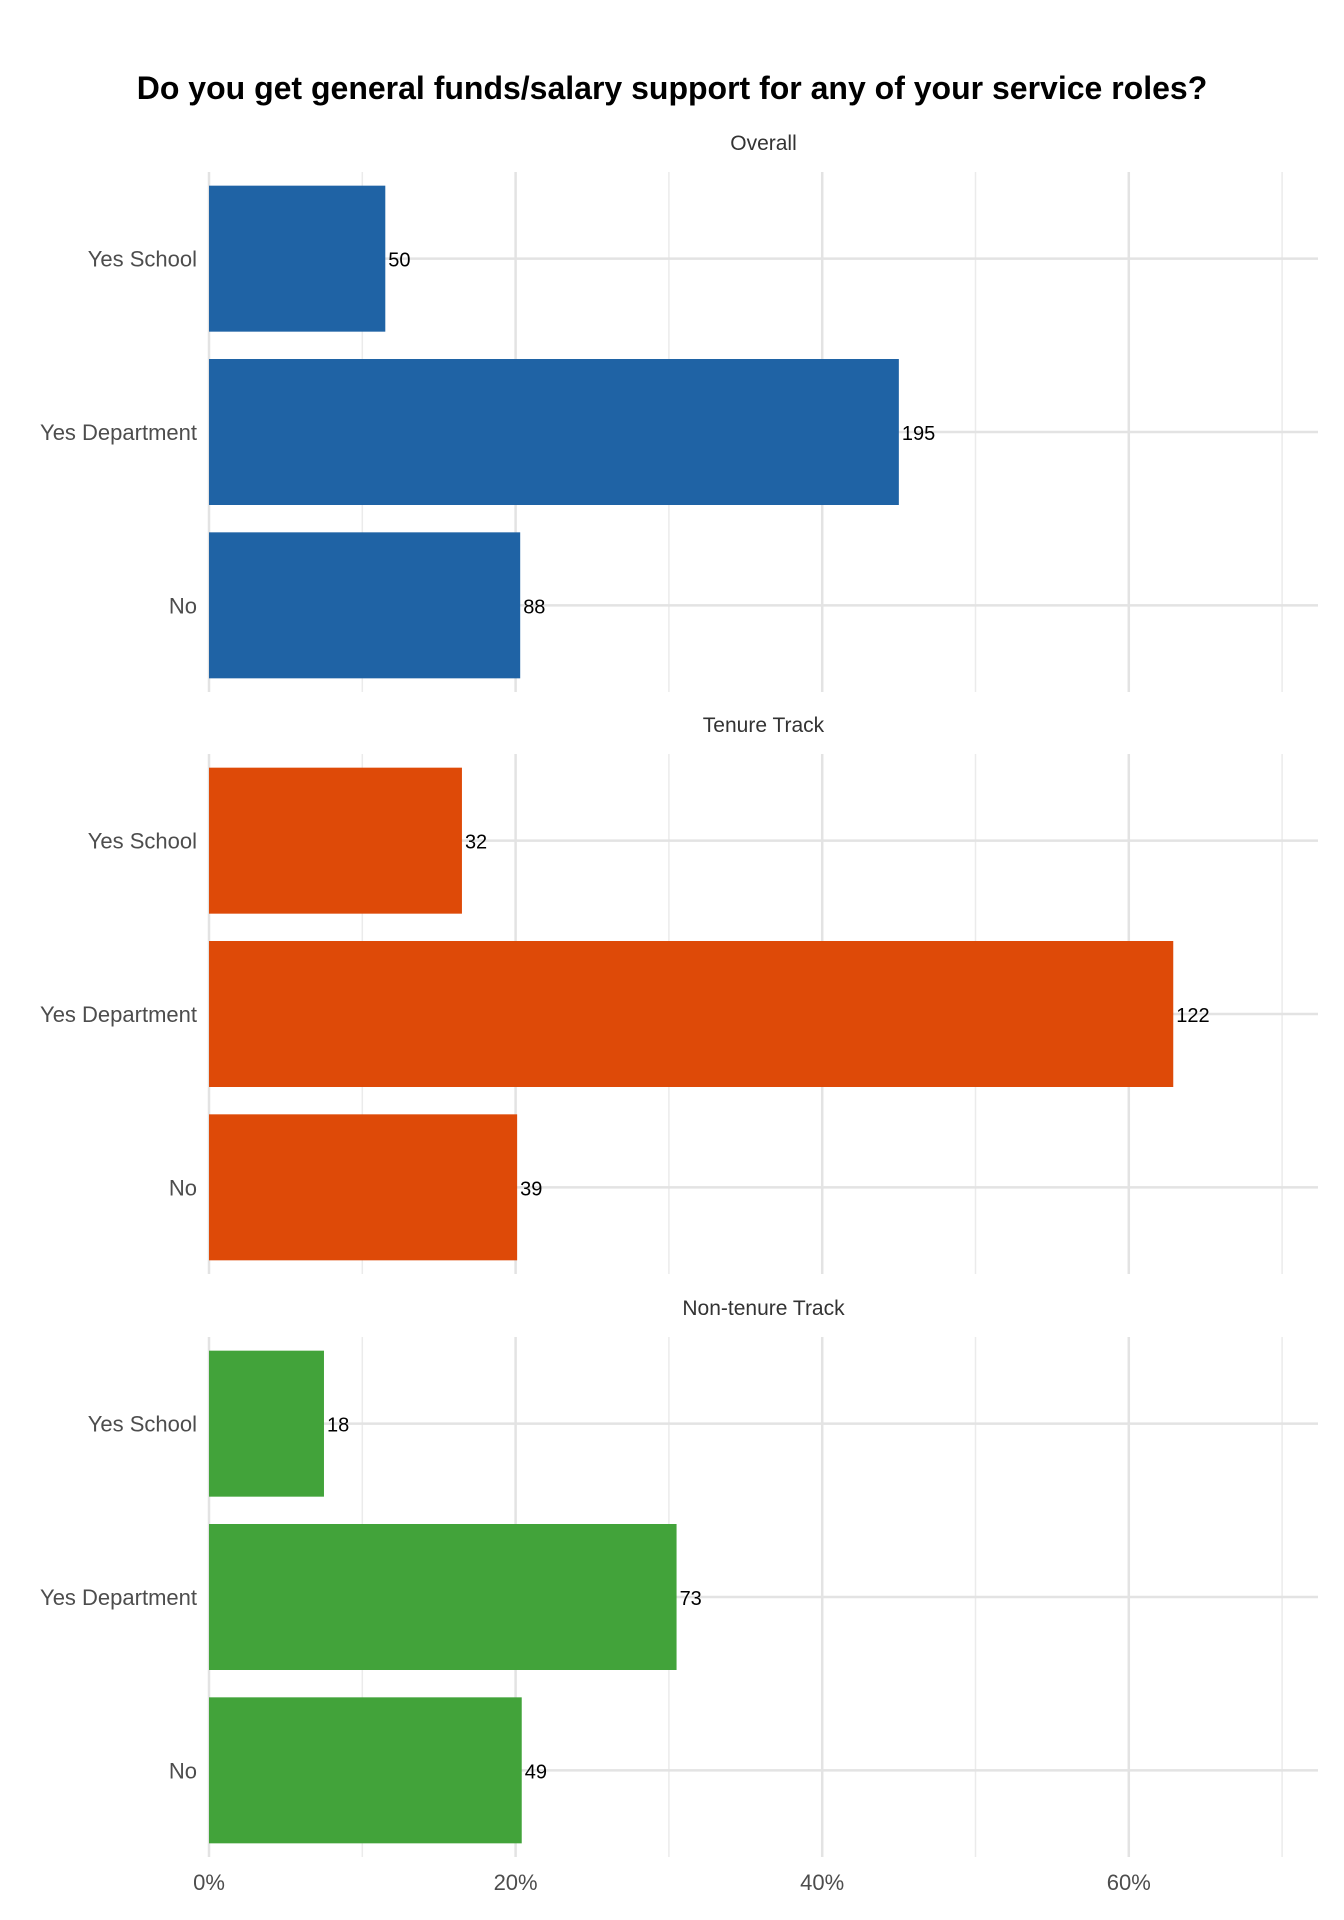 The image size is (1344, 1920). Describe the element at coordinates (918, 434) in the screenshot. I see `data-label: 195` at that location.